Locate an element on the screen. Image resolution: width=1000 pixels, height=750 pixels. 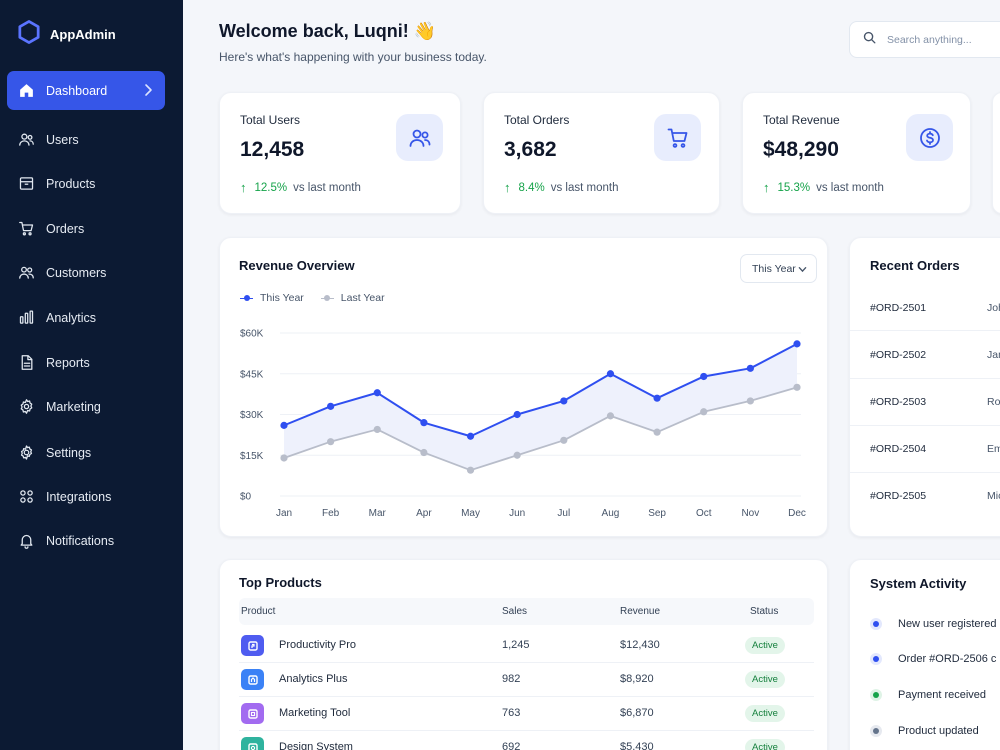
trend-percent: 15.3% is located at coordinates (794, 187).